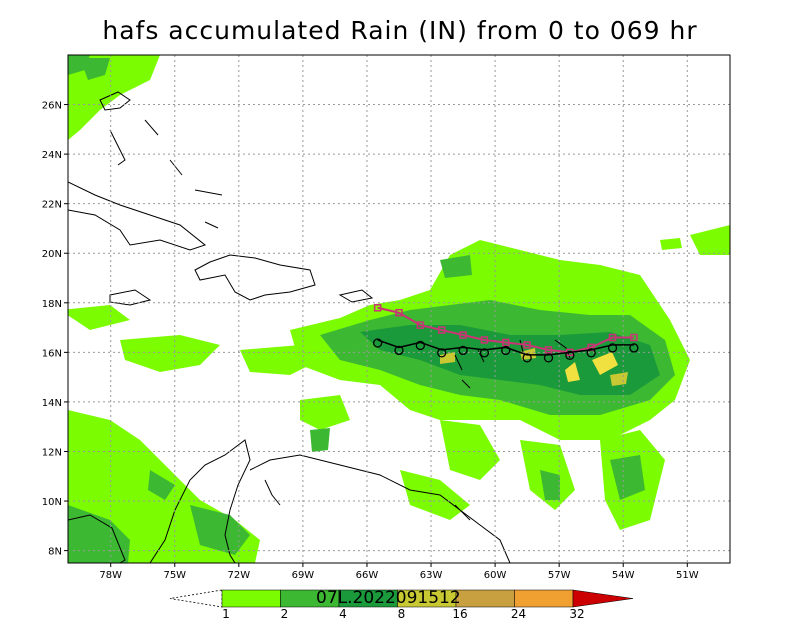 The height and width of the screenshot is (618, 800). I want to click on init-time-stamp: 07L.2022091512, so click(388, 598).